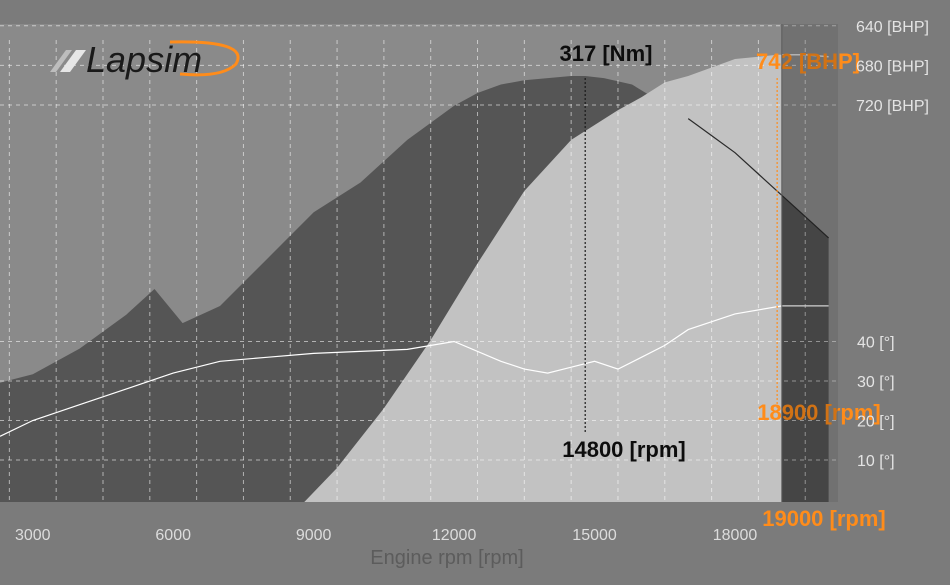  What do you see at coordinates (819, 412) in the screenshot?
I see `power-peak-rpm-label: 18900 [rpm]` at bounding box center [819, 412].